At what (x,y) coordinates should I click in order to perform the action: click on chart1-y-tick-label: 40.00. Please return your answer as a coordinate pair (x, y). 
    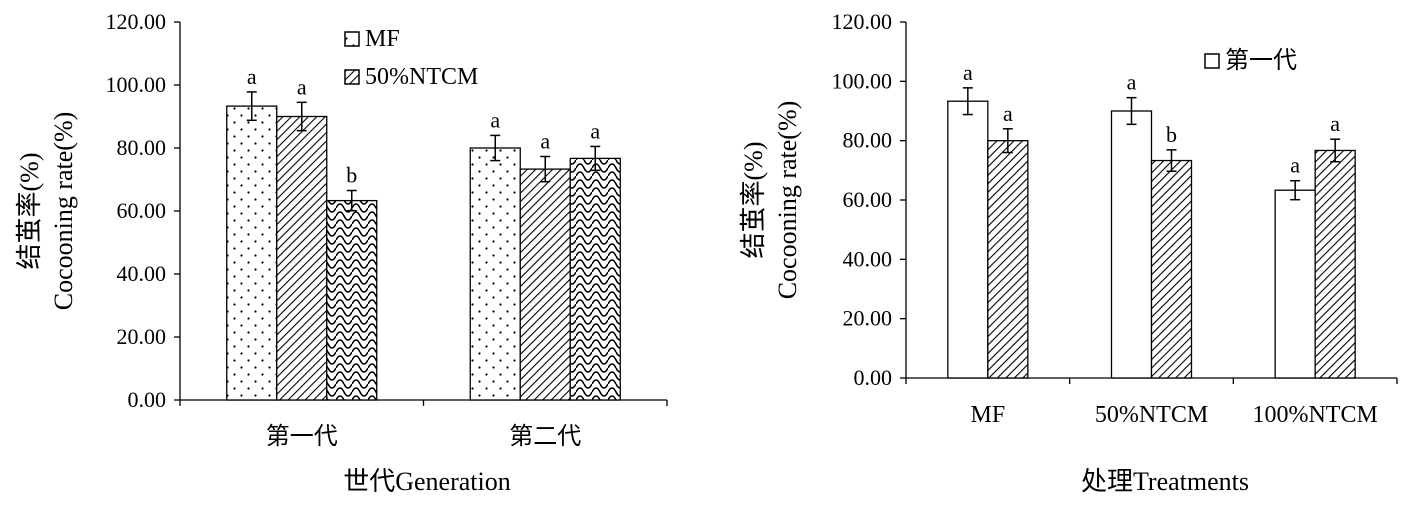
    Looking at the image, I should click on (142, 273).